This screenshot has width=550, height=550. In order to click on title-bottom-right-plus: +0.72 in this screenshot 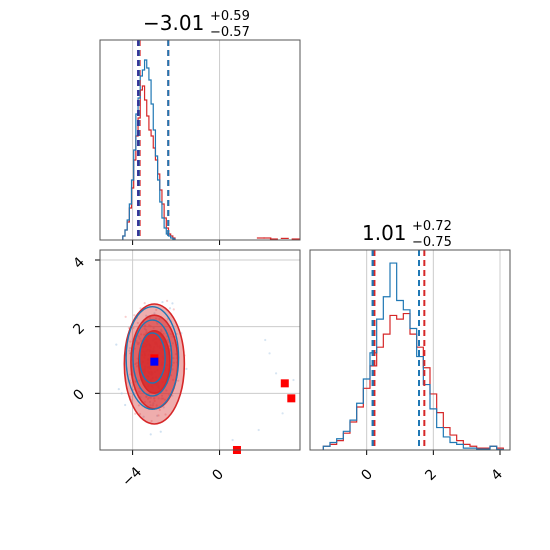, I will do `click(432, 226)`.